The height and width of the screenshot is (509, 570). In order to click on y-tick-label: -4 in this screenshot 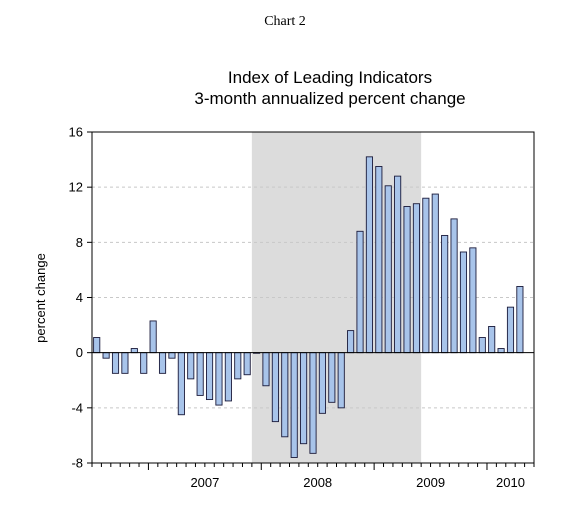, I will do `click(77, 407)`.